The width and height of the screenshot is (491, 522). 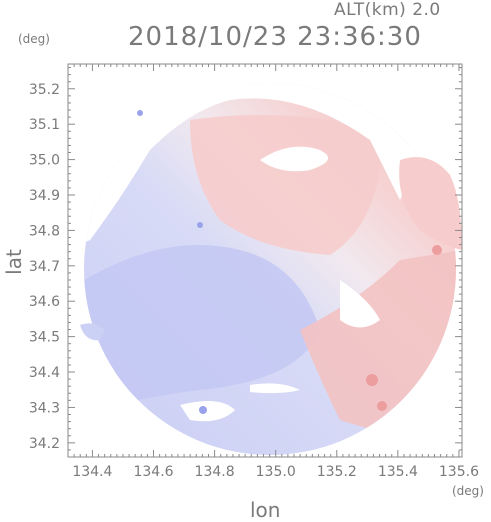 What do you see at coordinates (44, 196) in the screenshot?
I see `y-tick-label: 34.9` at bounding box center [44, 196].